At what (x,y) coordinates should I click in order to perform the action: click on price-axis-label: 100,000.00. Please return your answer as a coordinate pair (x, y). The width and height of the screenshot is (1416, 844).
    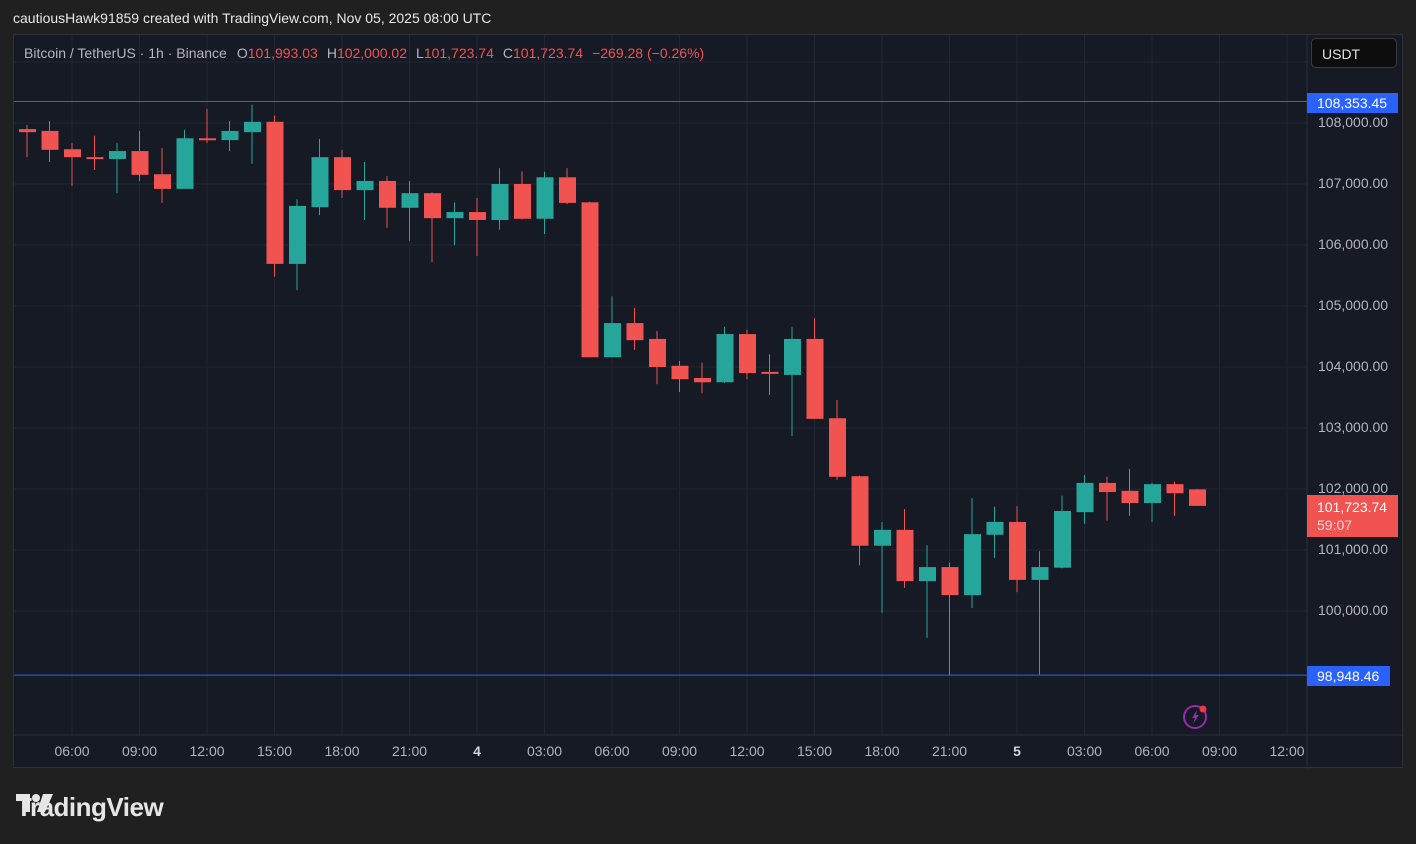
    Looking at the image, I should click on (1353, 610).